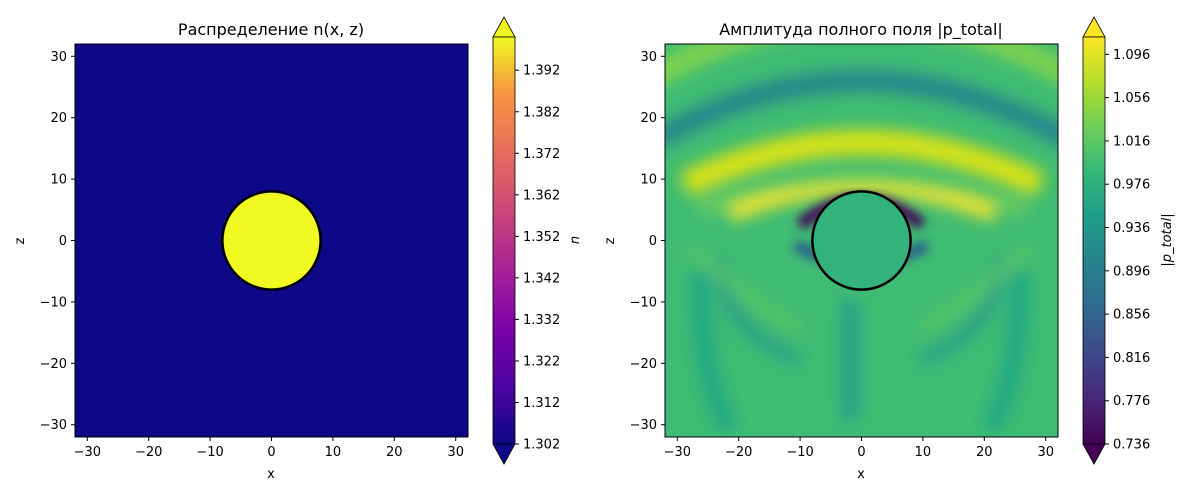 Image resolution: width=1200 pixels, height=500 pixels. What do you see at coordinates (271, 29) in the screenshot?
I see `title-1: Распределение n(x, z)` at bounding box center [271, 29].